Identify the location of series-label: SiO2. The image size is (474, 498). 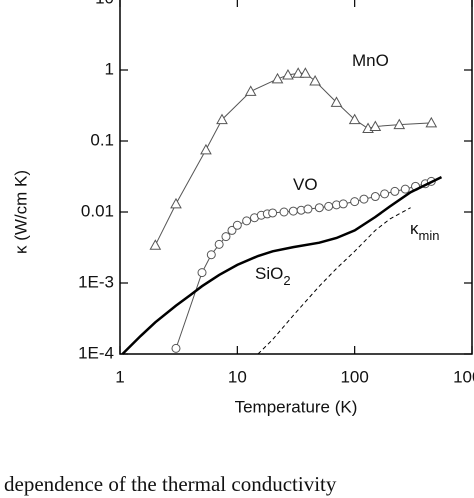
(273, 276).